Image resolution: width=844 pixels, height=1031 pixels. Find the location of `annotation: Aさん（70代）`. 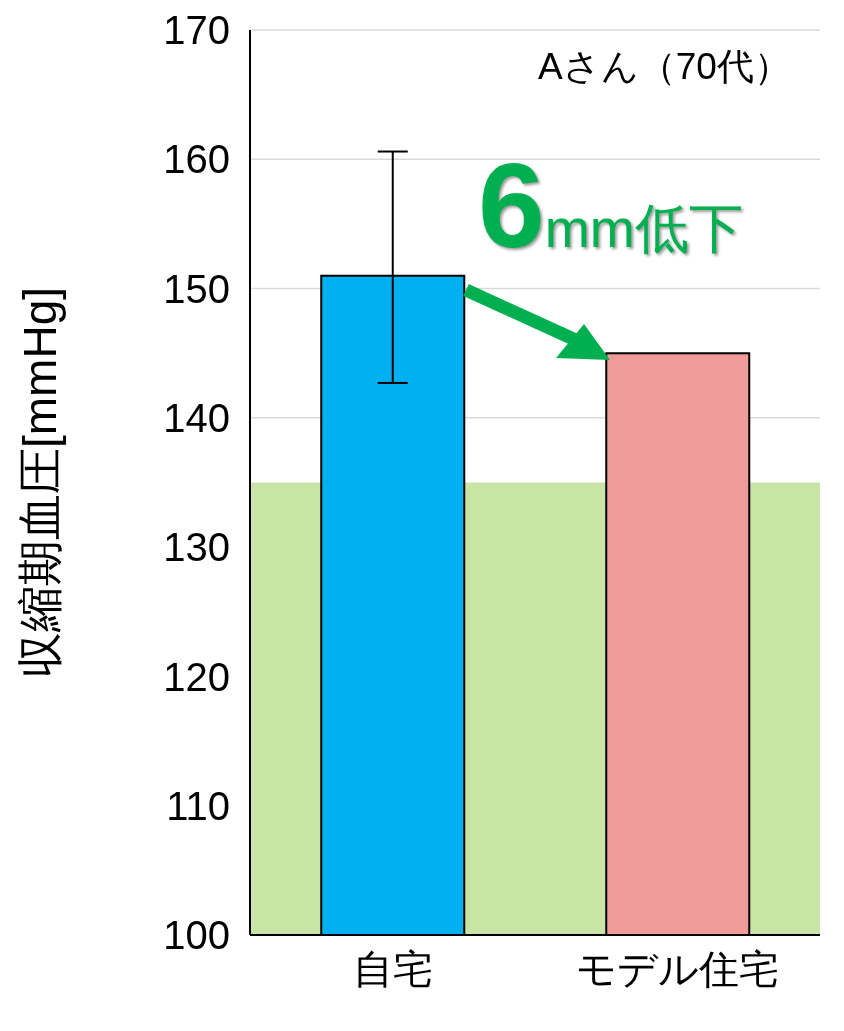

annotation: Aさん（70代） is located at coordinates (664, 67).